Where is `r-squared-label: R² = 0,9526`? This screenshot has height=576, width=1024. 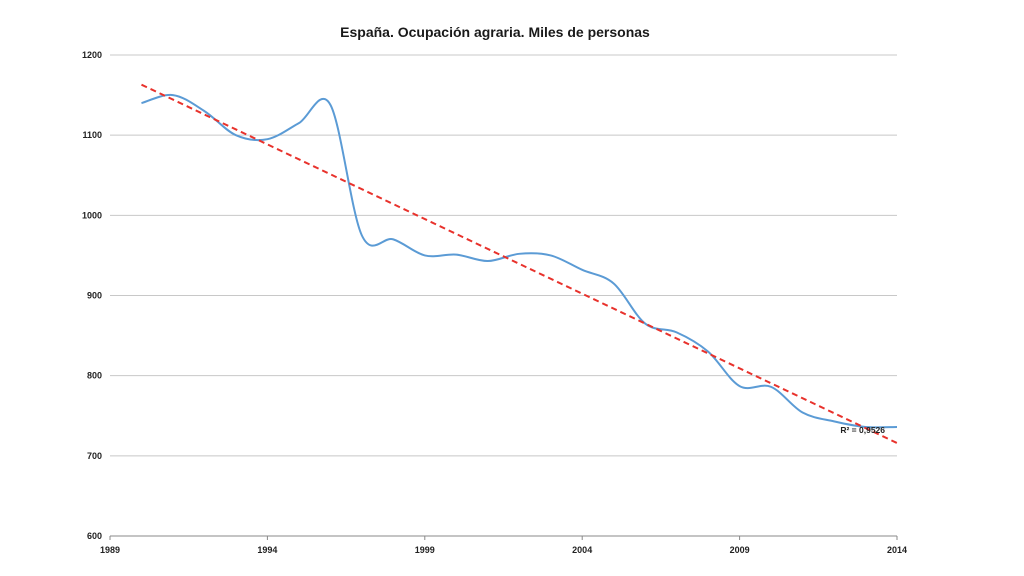 r-squared-label: R² = 0,9526 is located at coordinates (862, 430).